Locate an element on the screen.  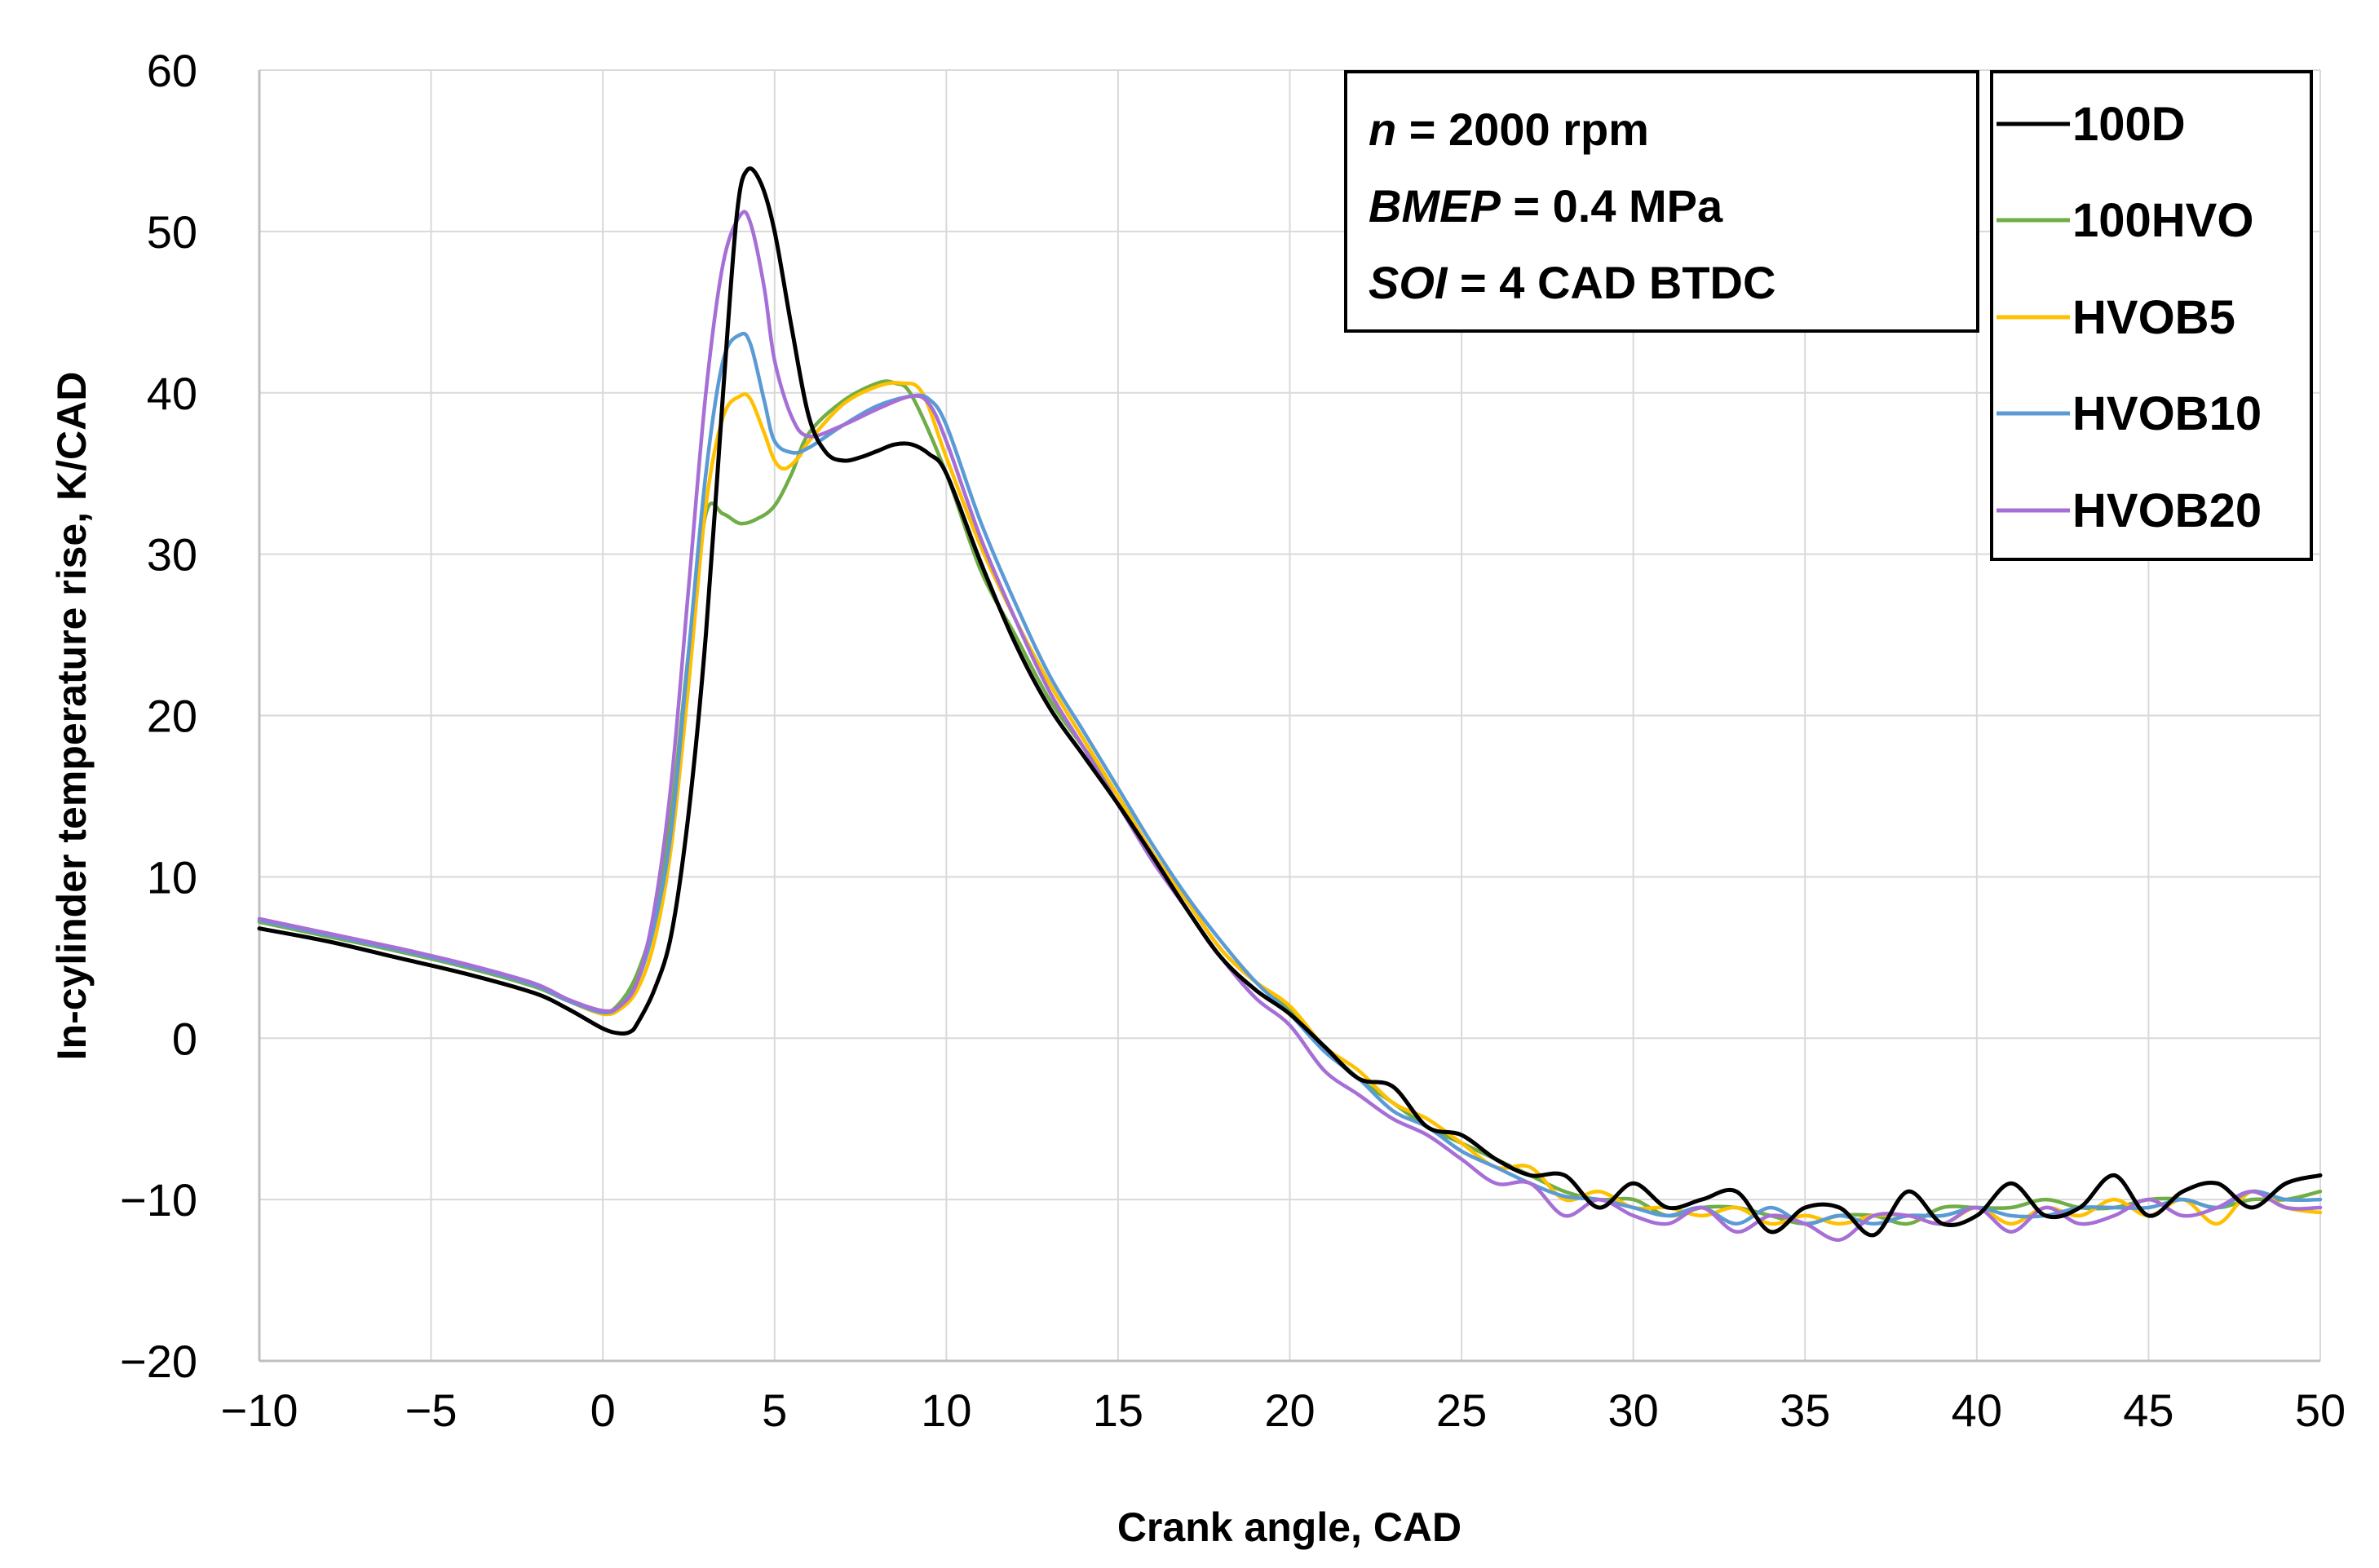
x-tick-label: 40 is located at coordinates (1977, 1410).